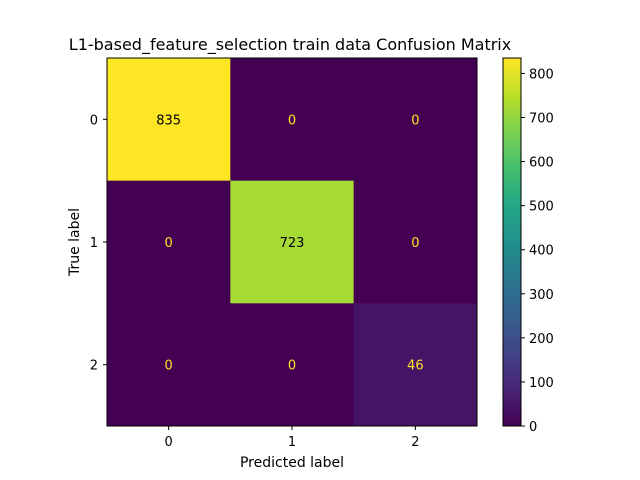 The width and height of the screenshot is (640, 480). I want to click on colorbar-tick-label: 100, so click(541, 383).